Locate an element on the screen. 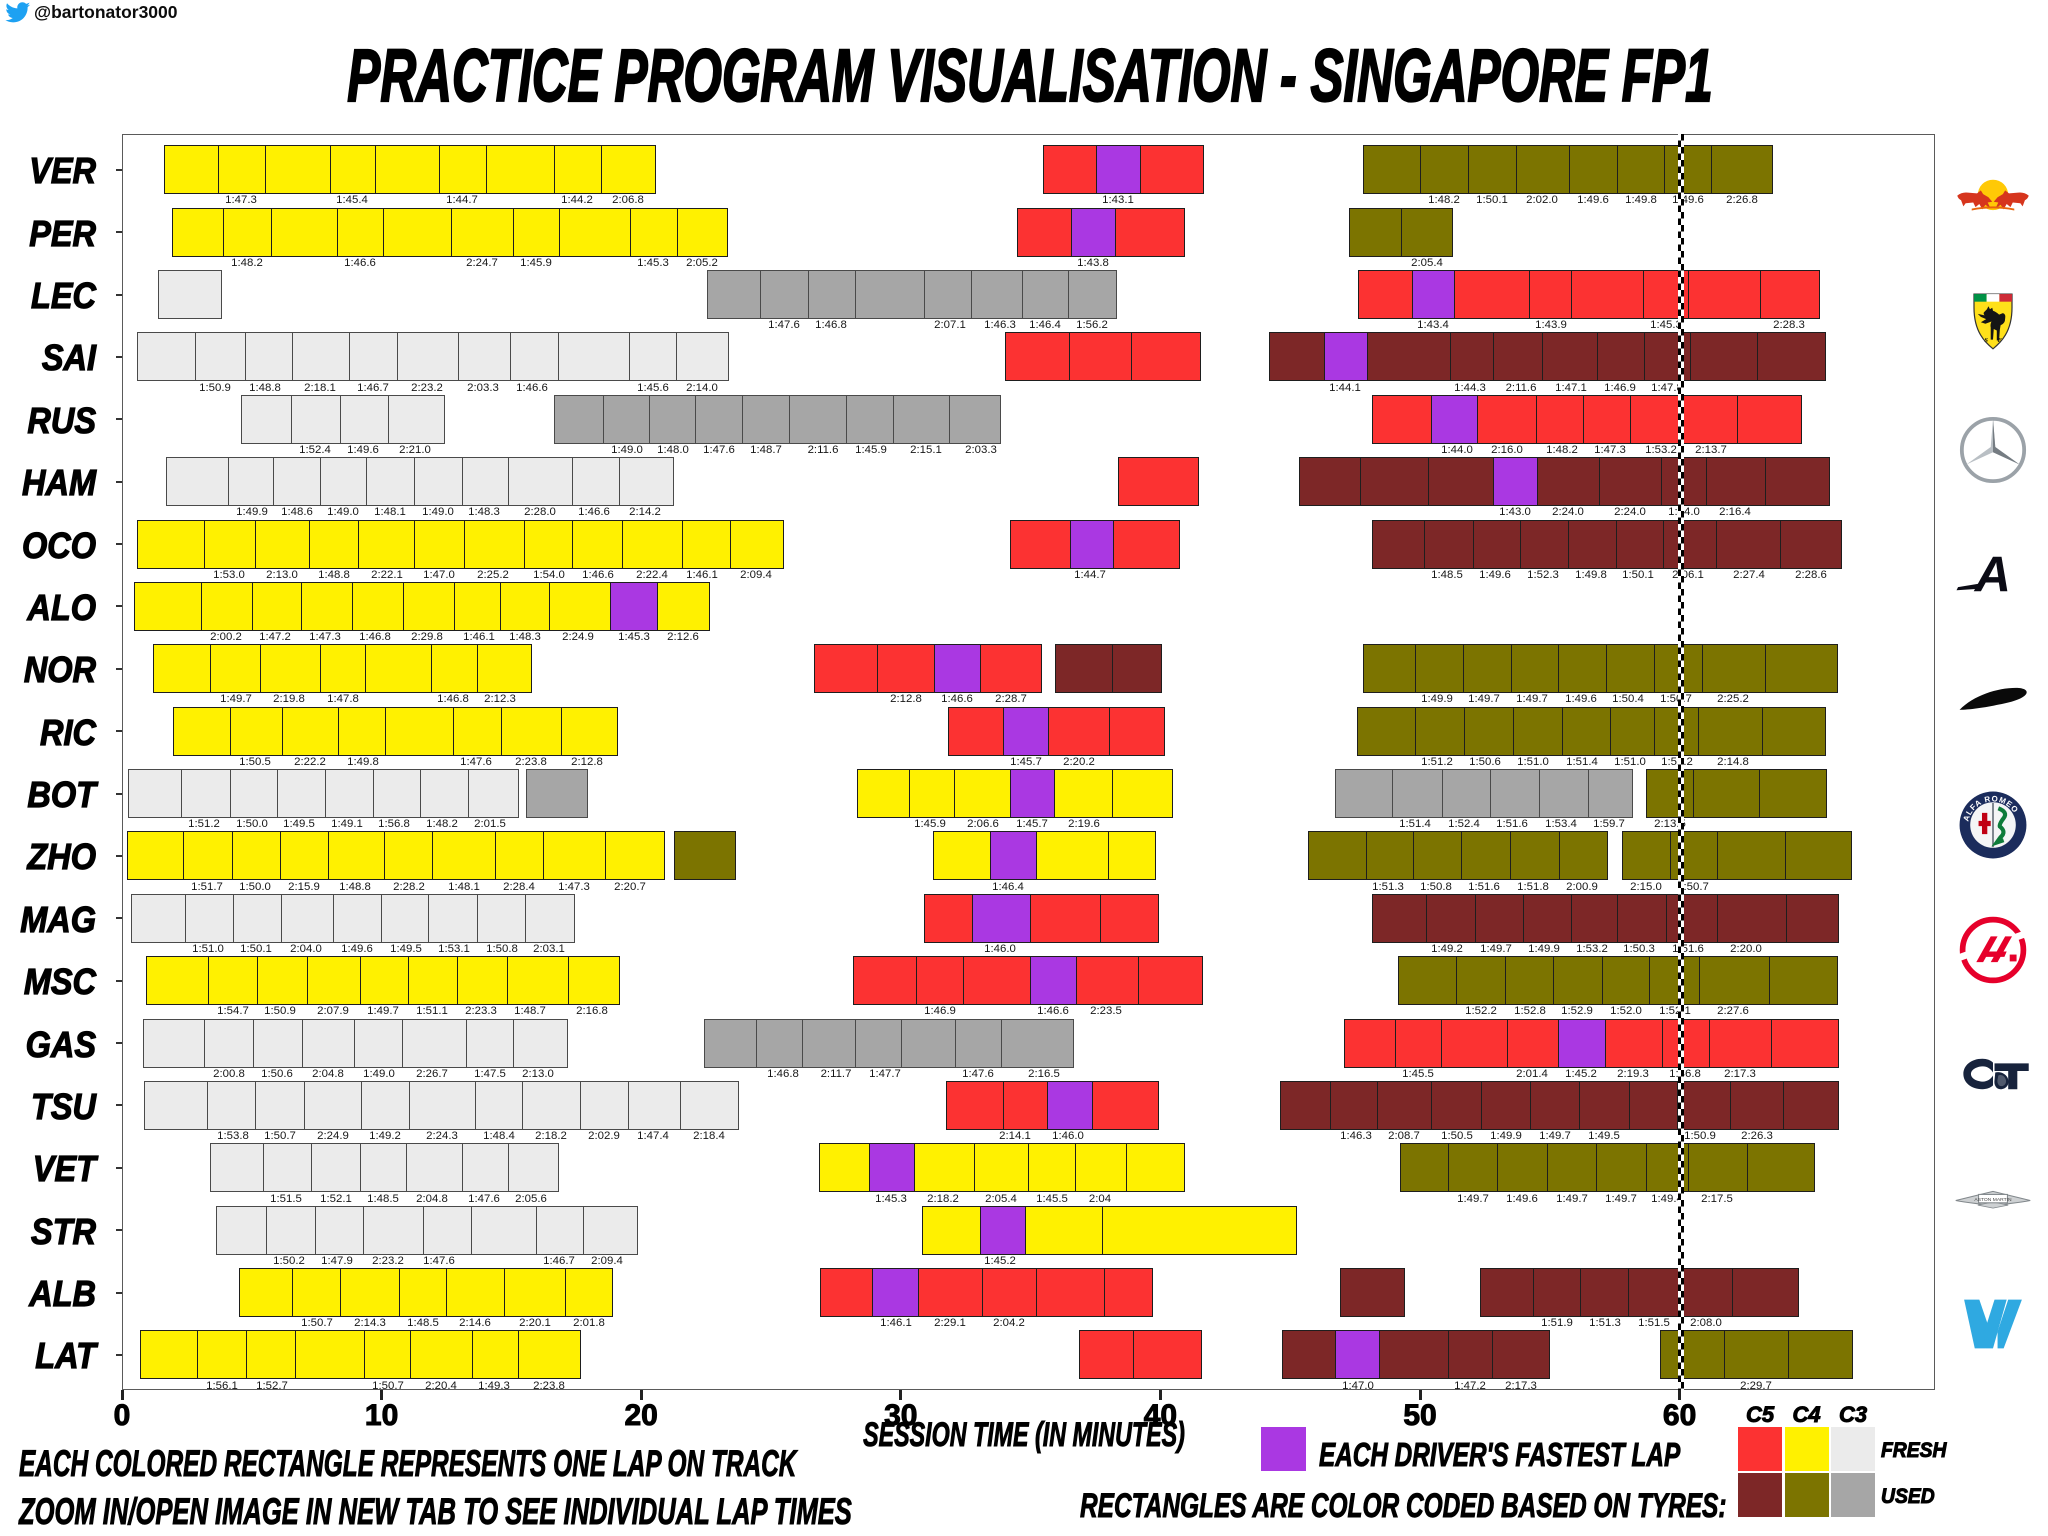  svg-text: S is located at coordinates (1986, 340).